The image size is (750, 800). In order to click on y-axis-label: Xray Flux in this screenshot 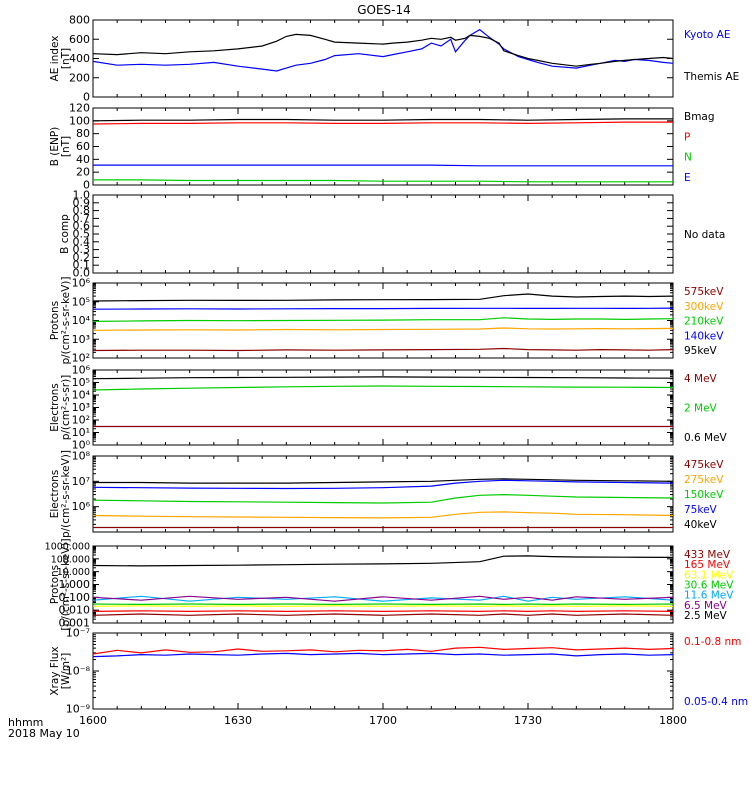, I will do `click(55, 670)`.